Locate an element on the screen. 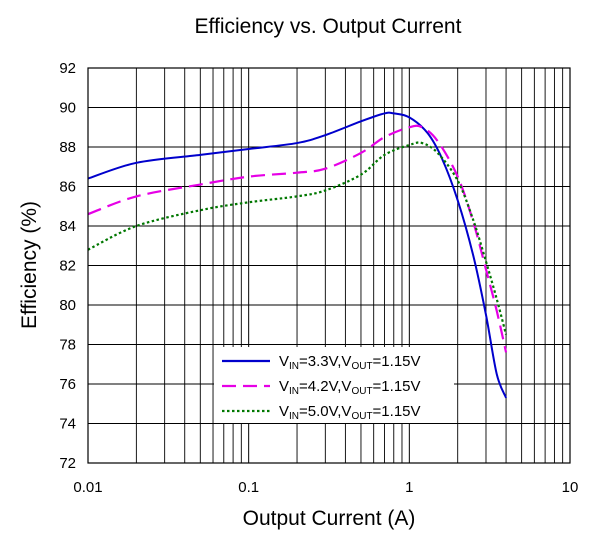 This screenshot has height=536, width=591. y-tick-label: 76 is located at coordinates (67, 384).